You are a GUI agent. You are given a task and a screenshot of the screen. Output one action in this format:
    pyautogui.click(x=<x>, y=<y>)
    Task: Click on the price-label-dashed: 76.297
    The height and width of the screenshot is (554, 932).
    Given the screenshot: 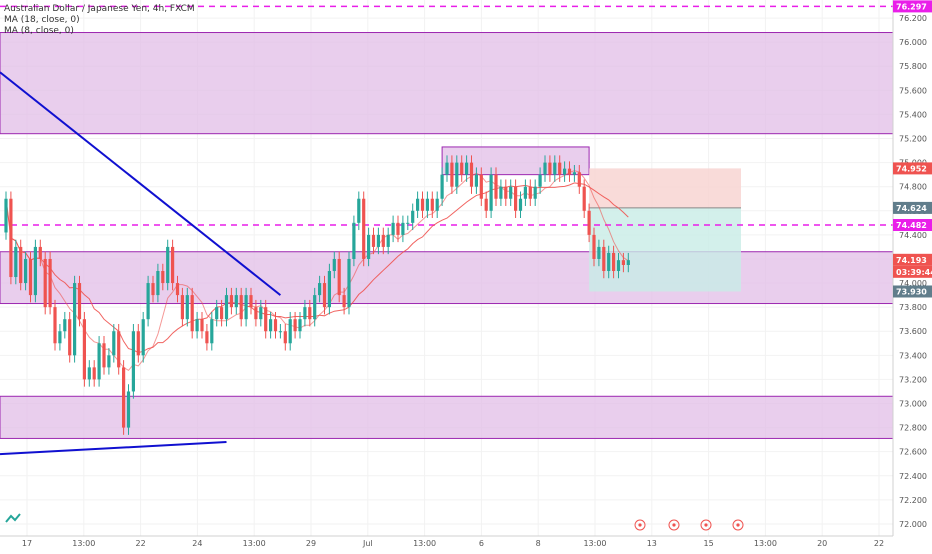 What is the action you would take?
    pyautogui.click(x=912, y=6)
    